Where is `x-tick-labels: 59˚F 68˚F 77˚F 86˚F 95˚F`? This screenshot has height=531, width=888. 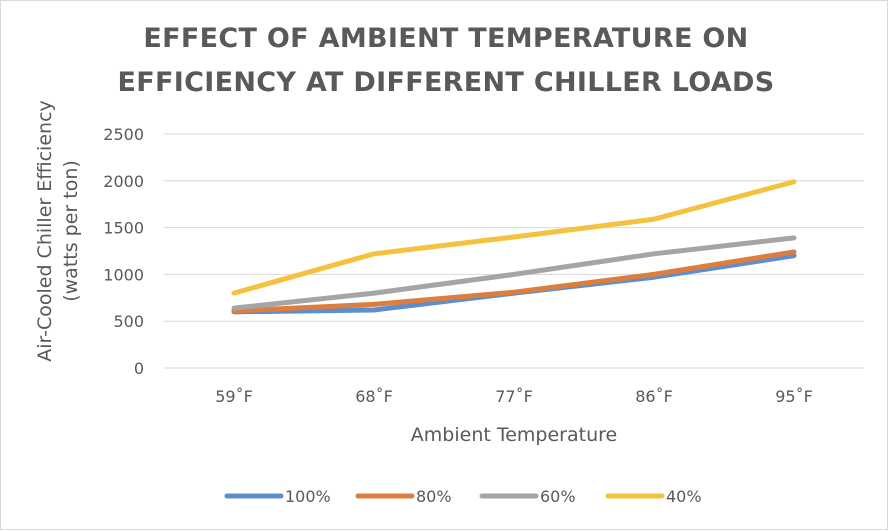
x-tick-labels: 59˚F 68˚F 77˚F 86˚F 95˚F is located at coordinates (514, 396).